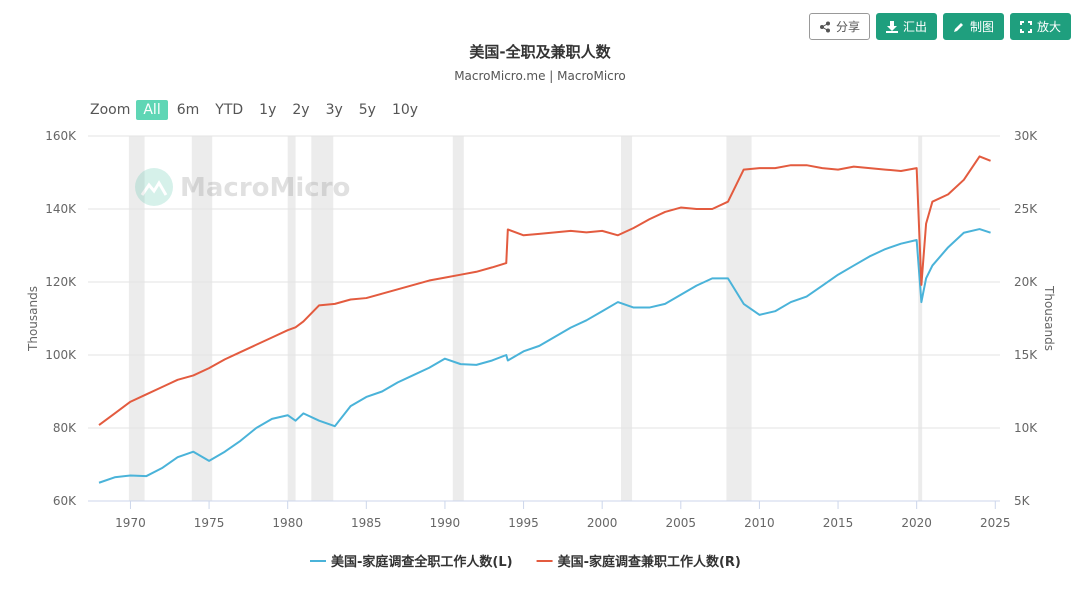 Image resolution: width=1080 pixels, height=601 pixels. I want to click on fullscreen-button: 放大, so click(1040, 26).